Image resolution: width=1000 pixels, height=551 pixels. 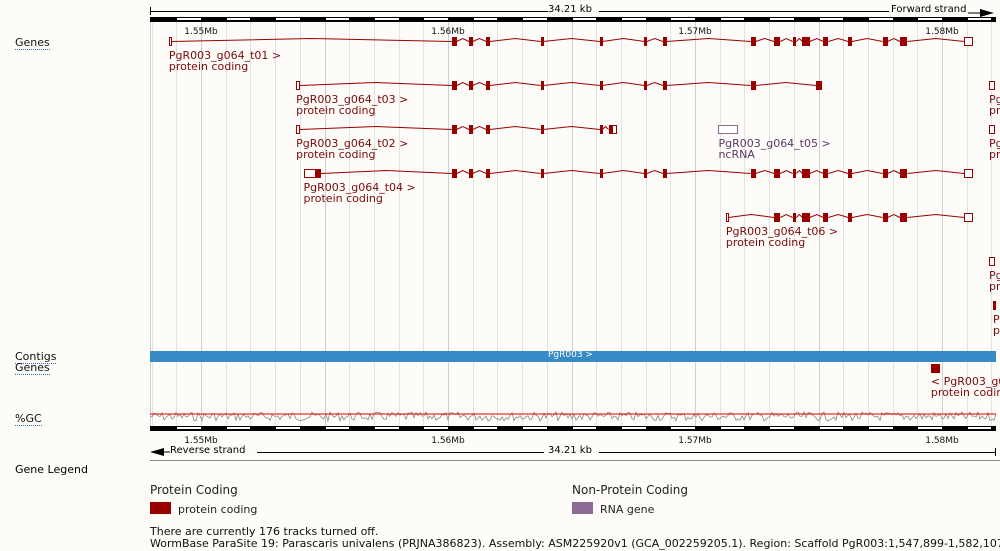 What do you see at coordinates (965, 381) in the screenshot?
I see `reverse-gene-label: < PgR003_g0` at bounding box center [965, 381].